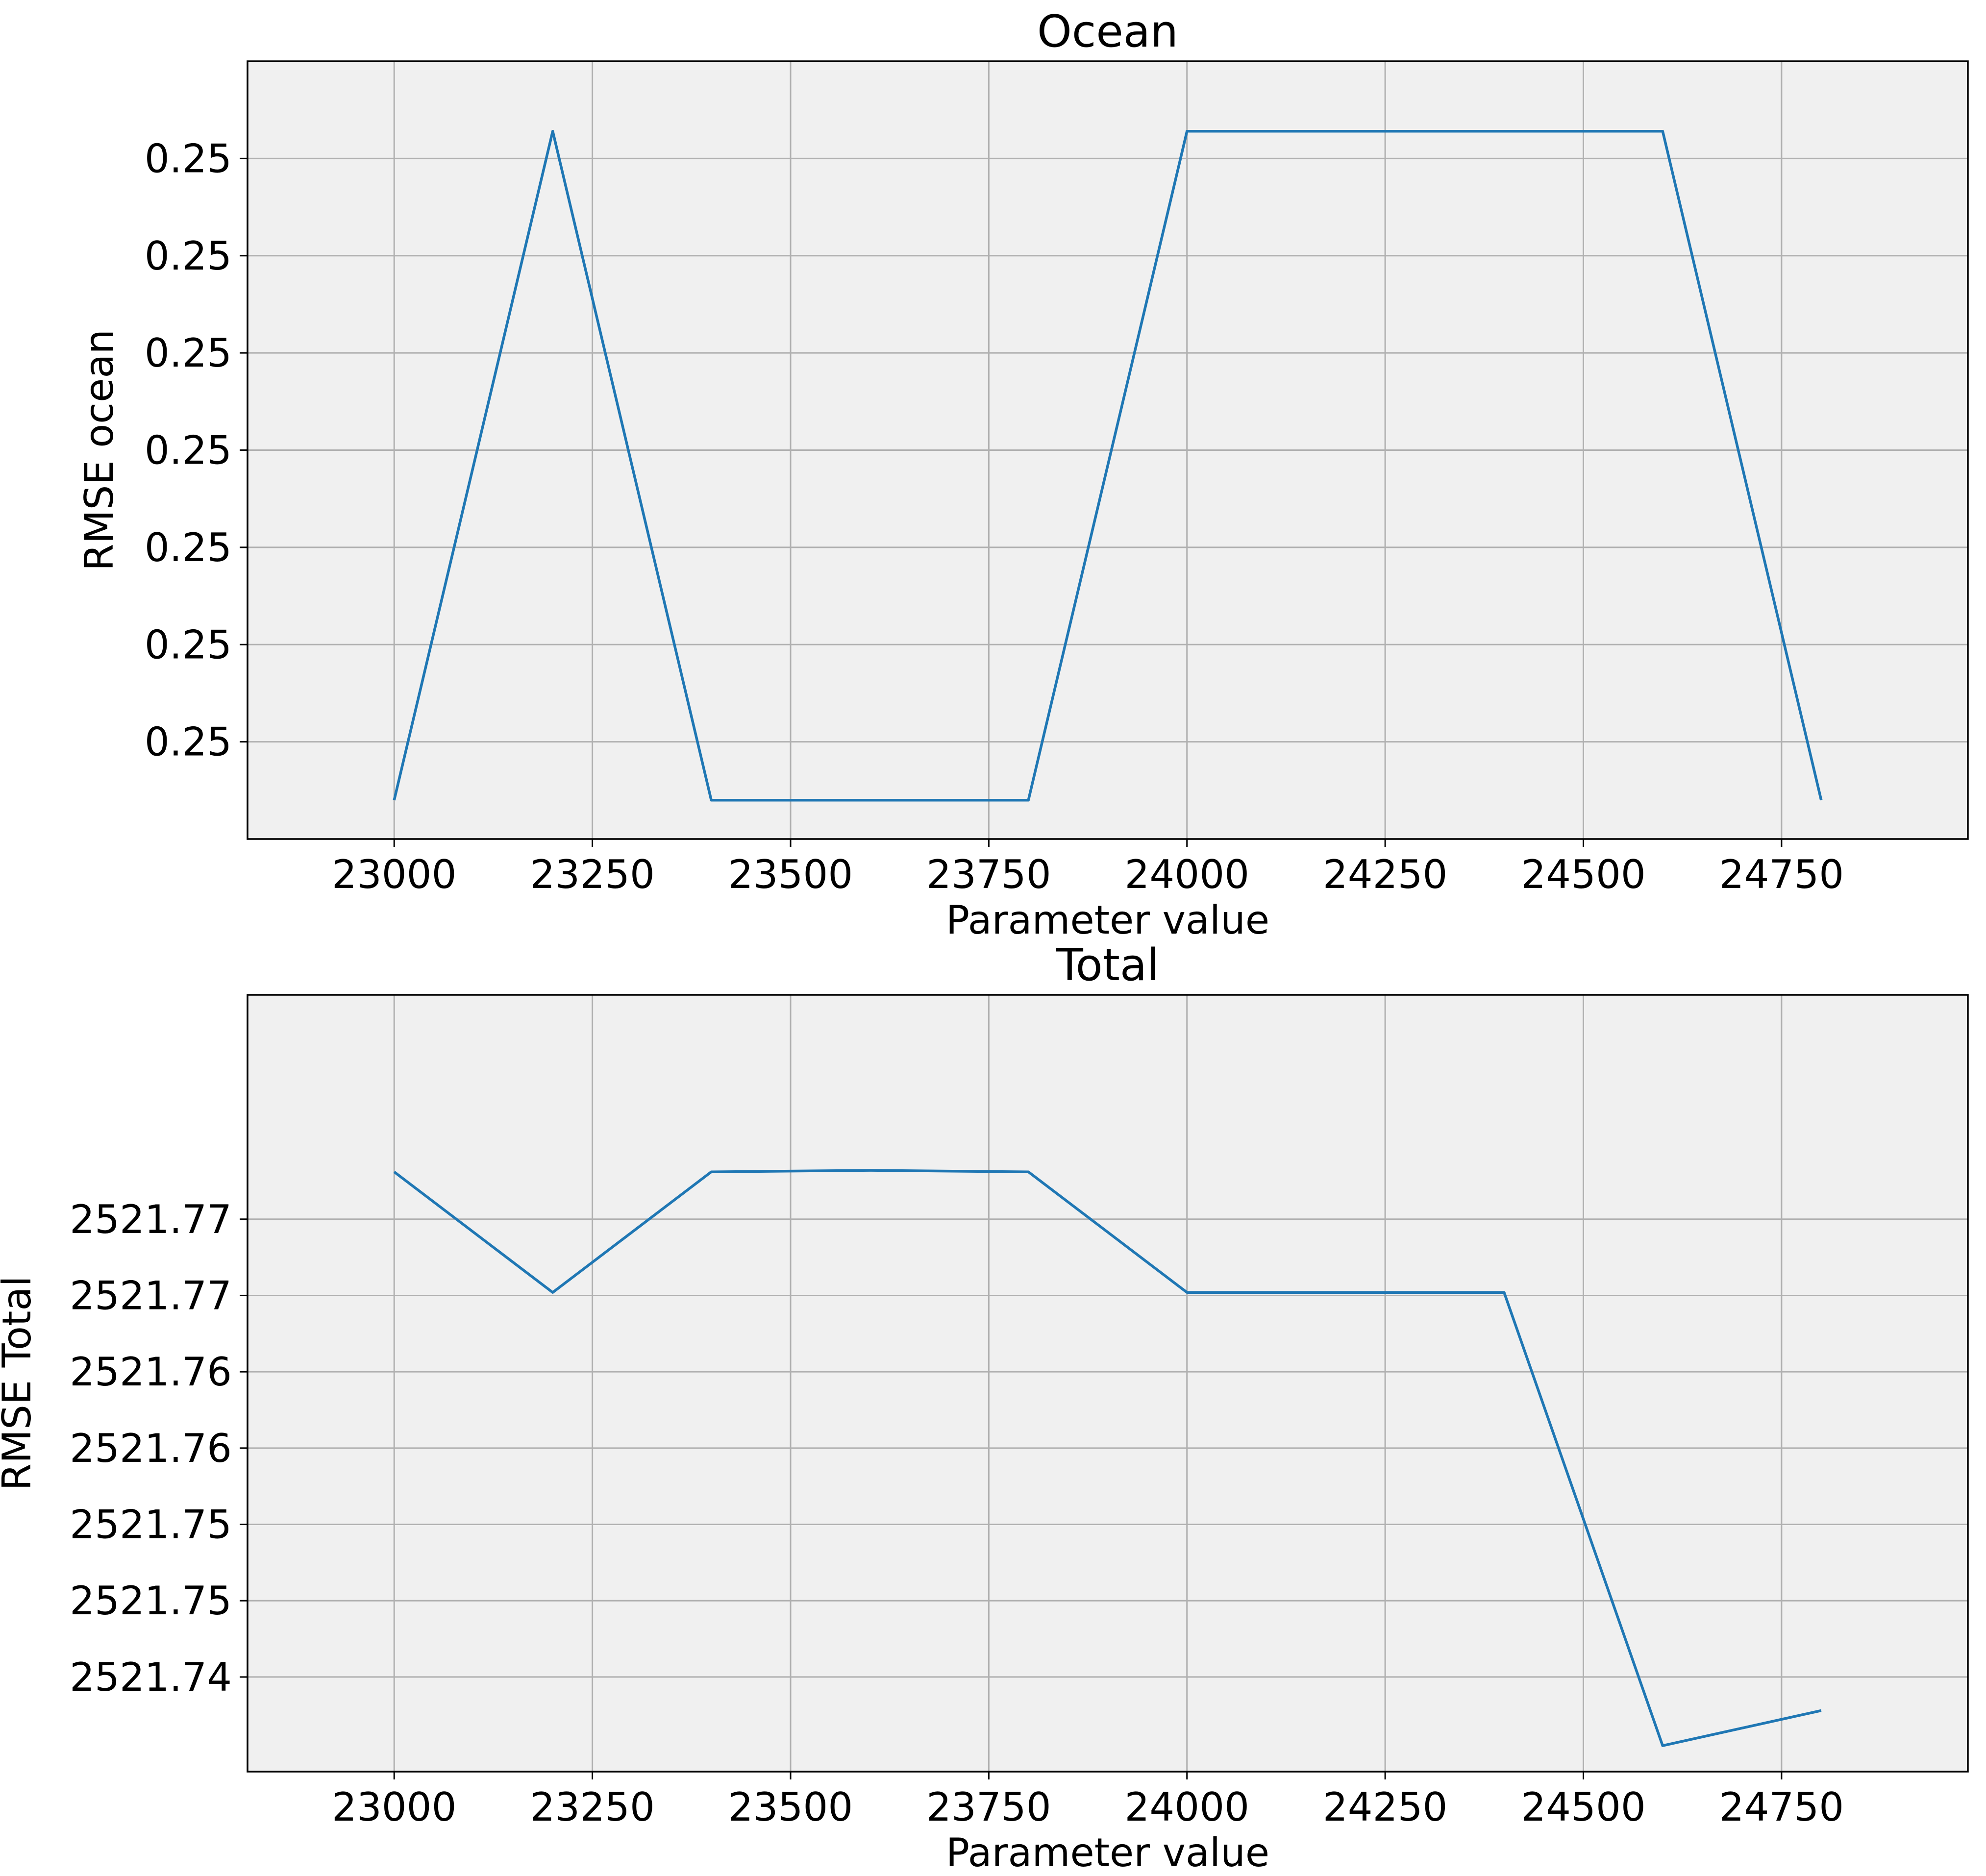  I want to click on y-axis-label: RMSE ocean, so click(99, 450).